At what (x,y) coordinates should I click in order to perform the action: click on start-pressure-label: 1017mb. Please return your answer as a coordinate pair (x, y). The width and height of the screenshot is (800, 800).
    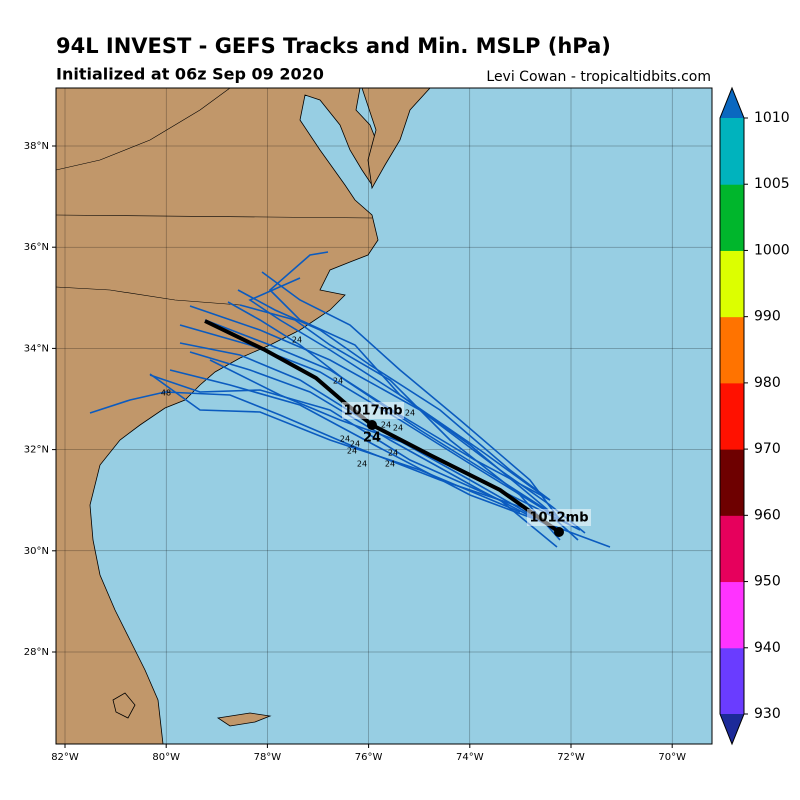
    Looking at the image, I should click on (372, 411).